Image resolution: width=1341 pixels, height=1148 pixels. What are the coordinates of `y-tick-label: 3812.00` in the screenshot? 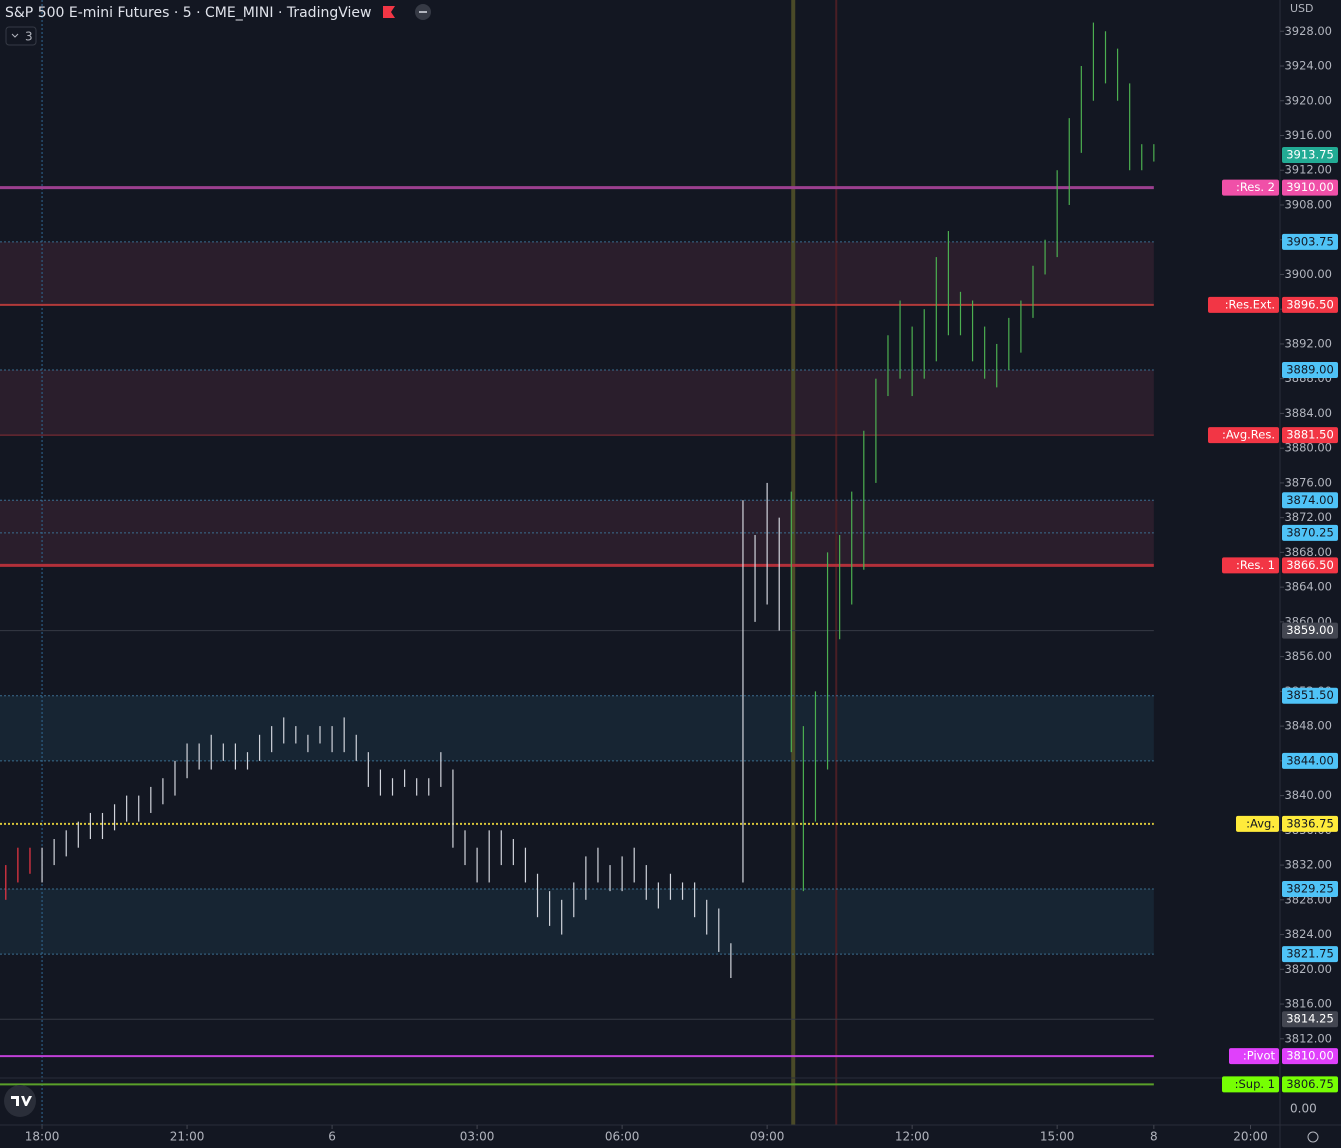 It's located at (1308, 1038).